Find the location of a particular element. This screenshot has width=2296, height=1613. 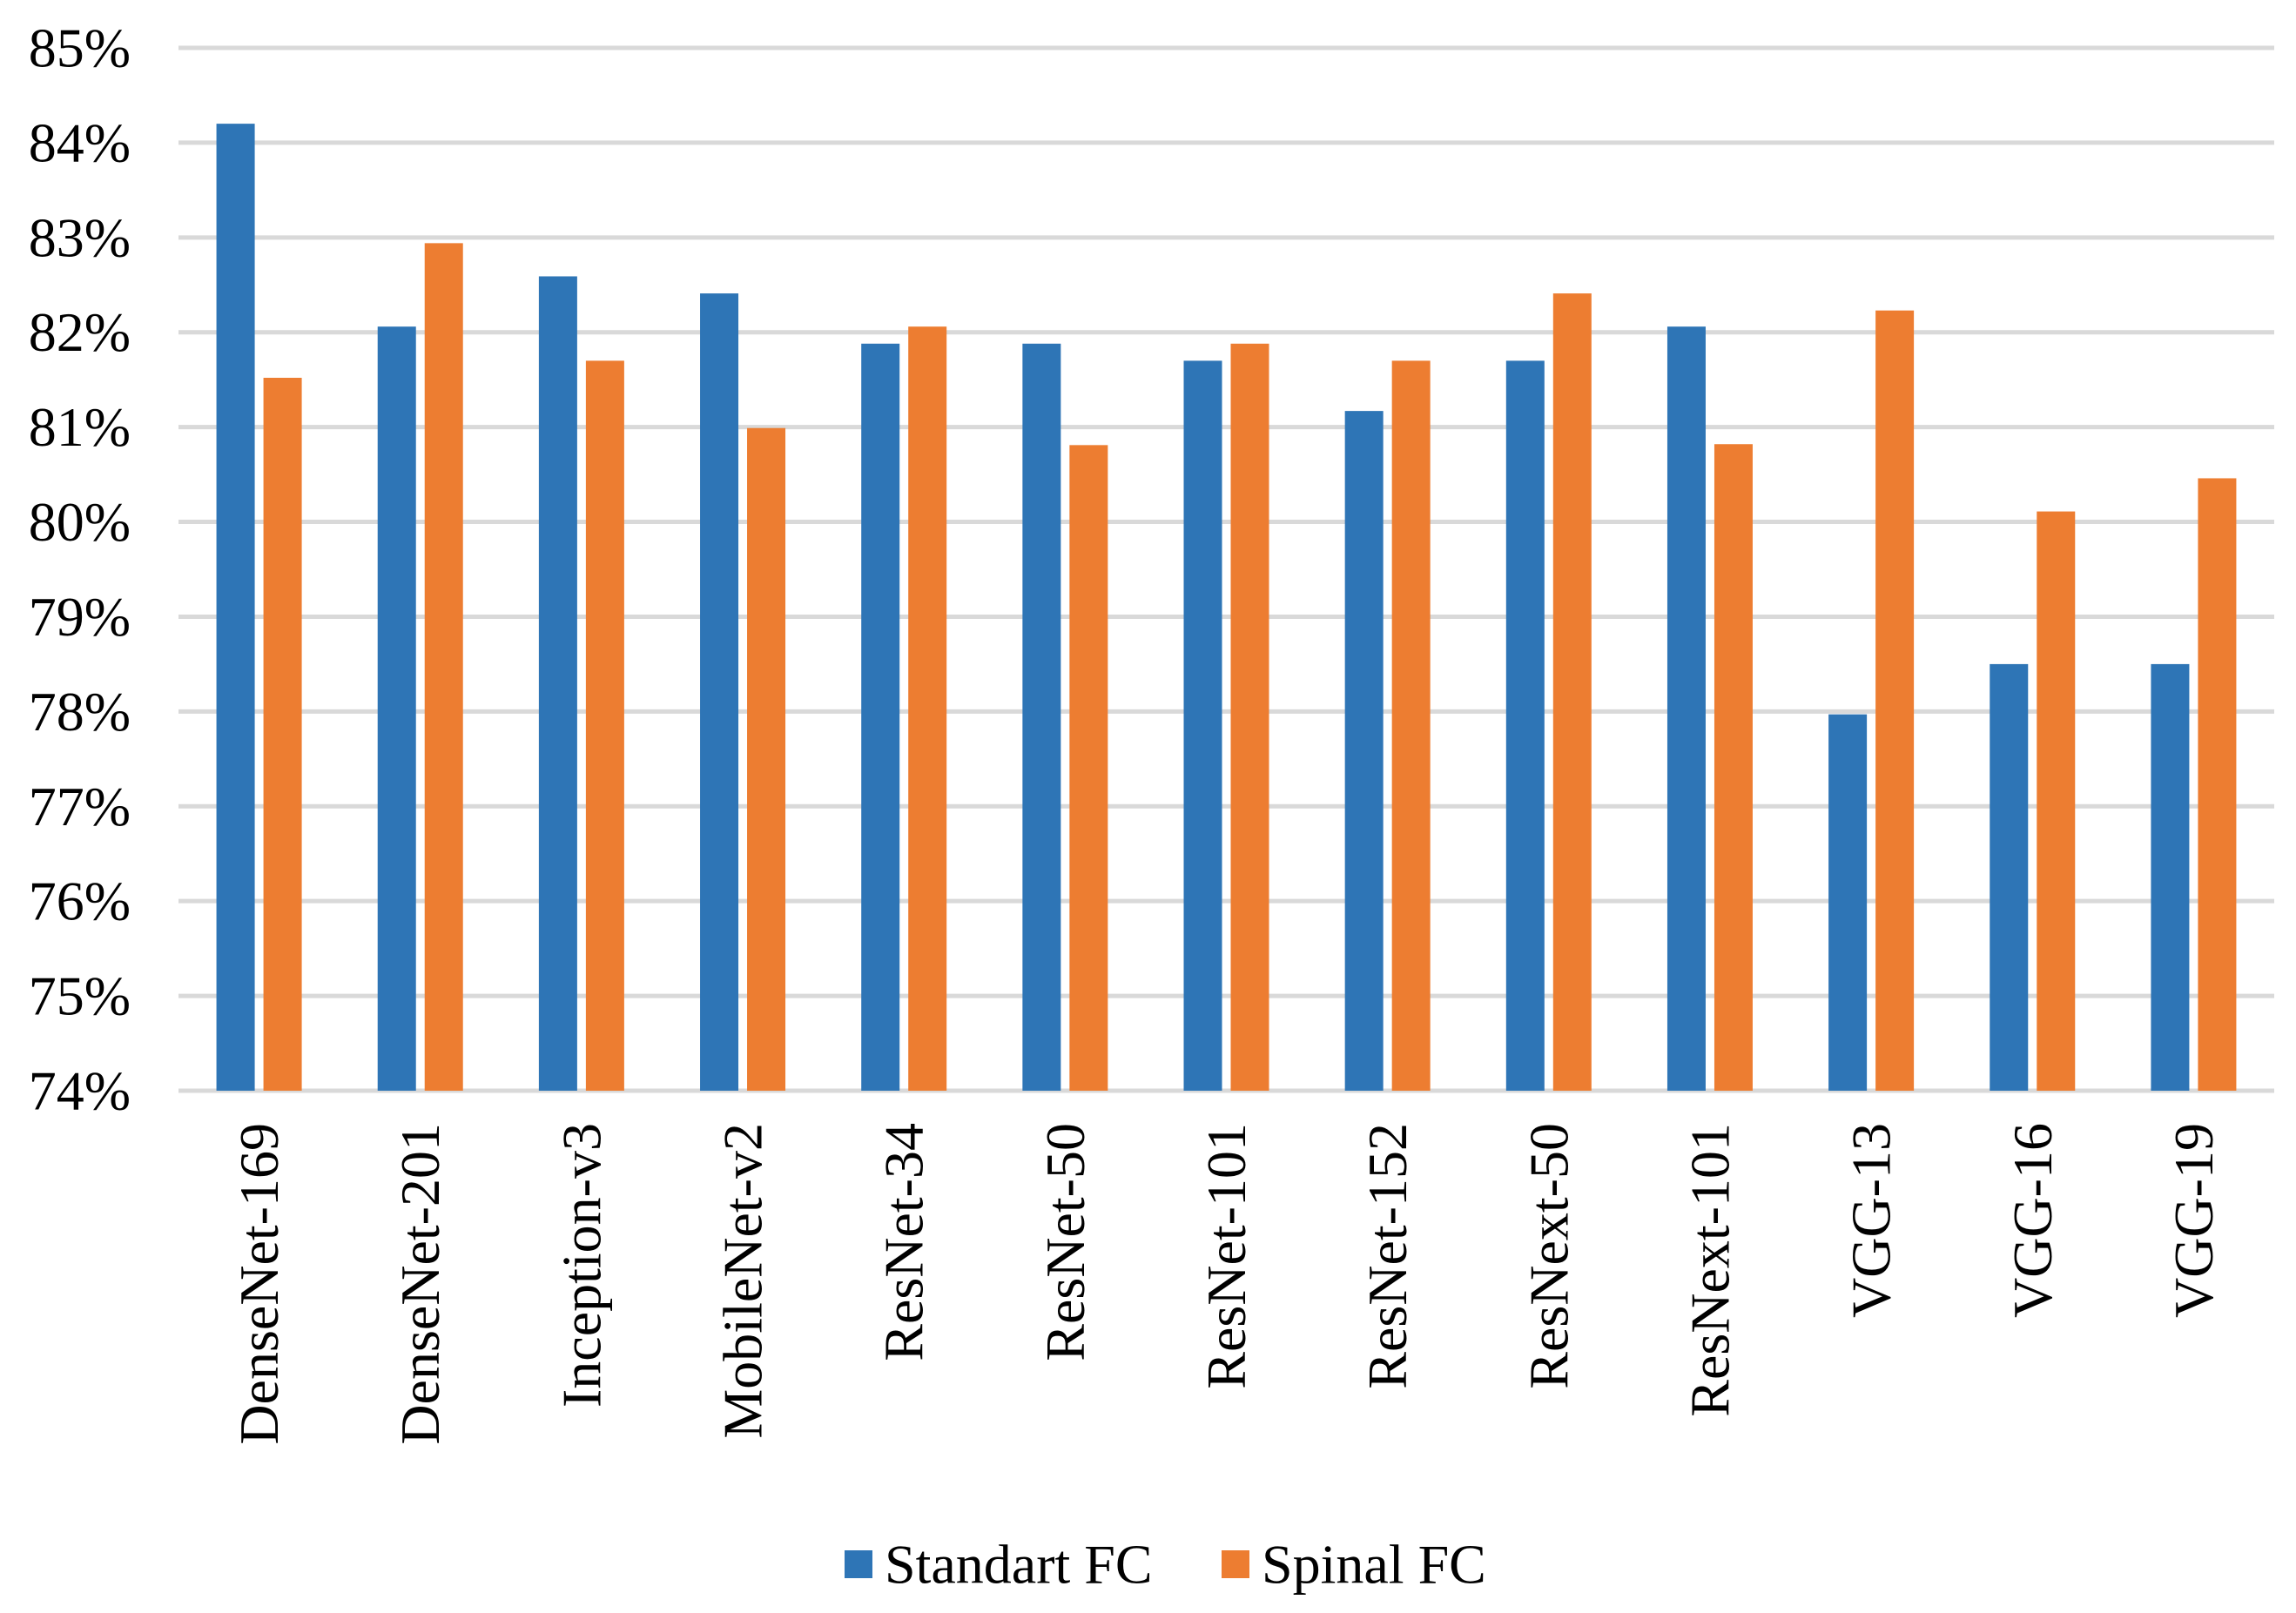

legend-swatch-spinal-fc is located at coordinates (1235, 1564).